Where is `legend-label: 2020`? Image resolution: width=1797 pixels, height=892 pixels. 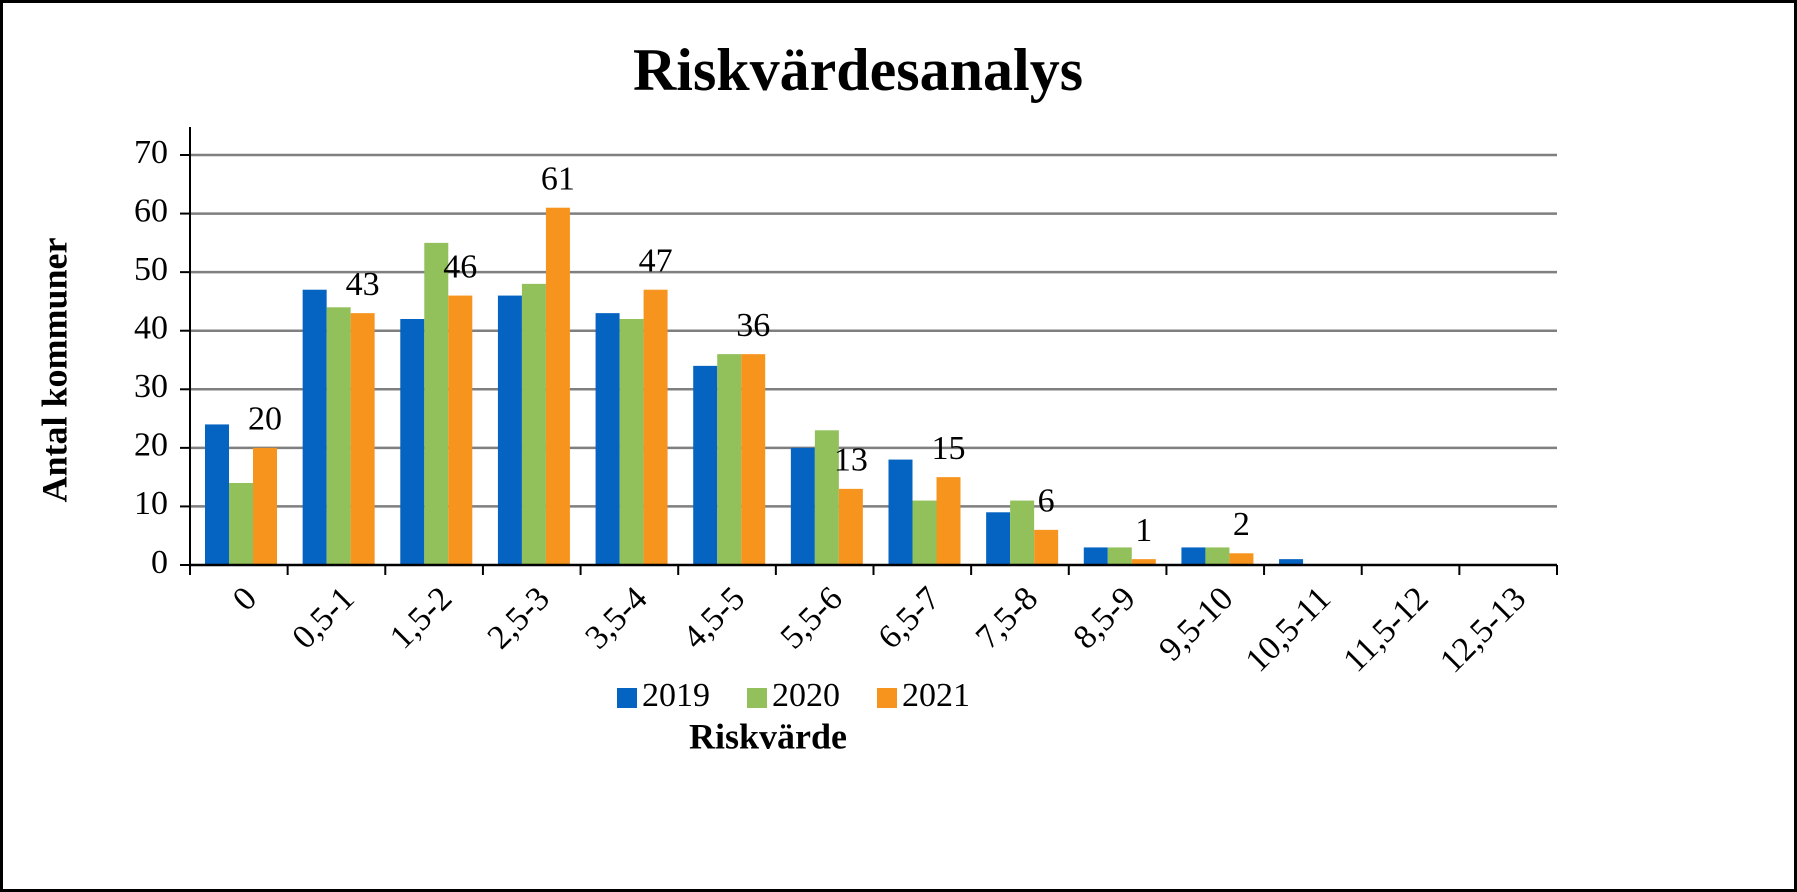
legend-label: 2020 is located at coordinates (806, 695).